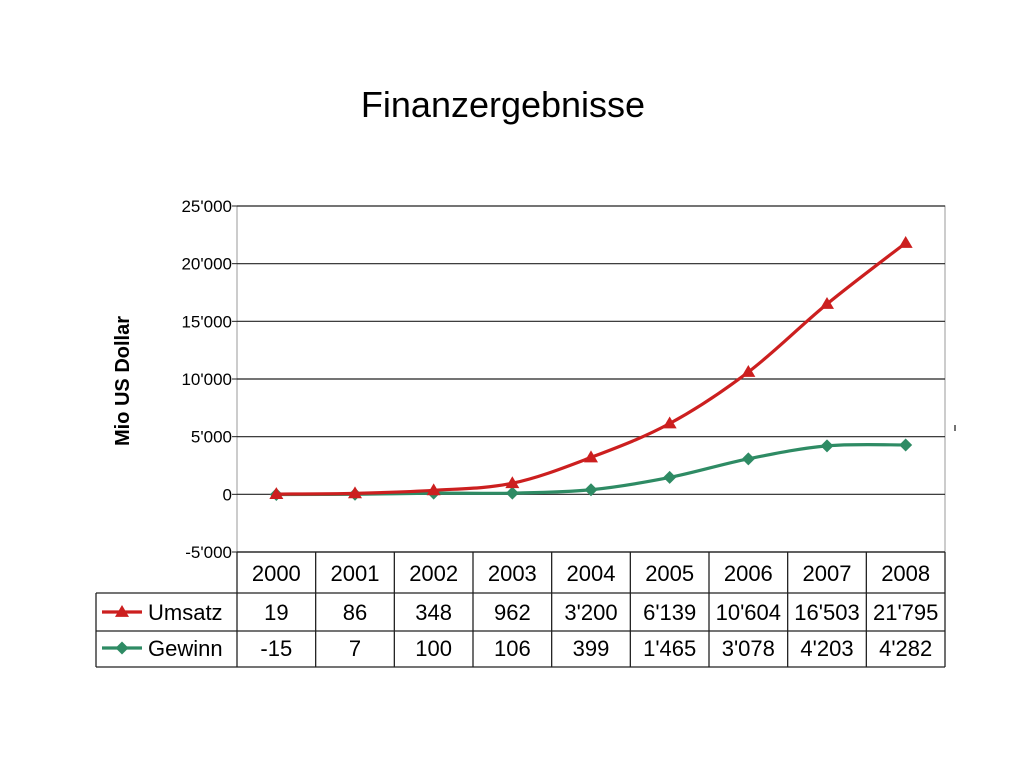  What do you see at coordinates (433, 573) in the screenshot?
I see `x-category-label: 2002` at bounding box center [433, 573].